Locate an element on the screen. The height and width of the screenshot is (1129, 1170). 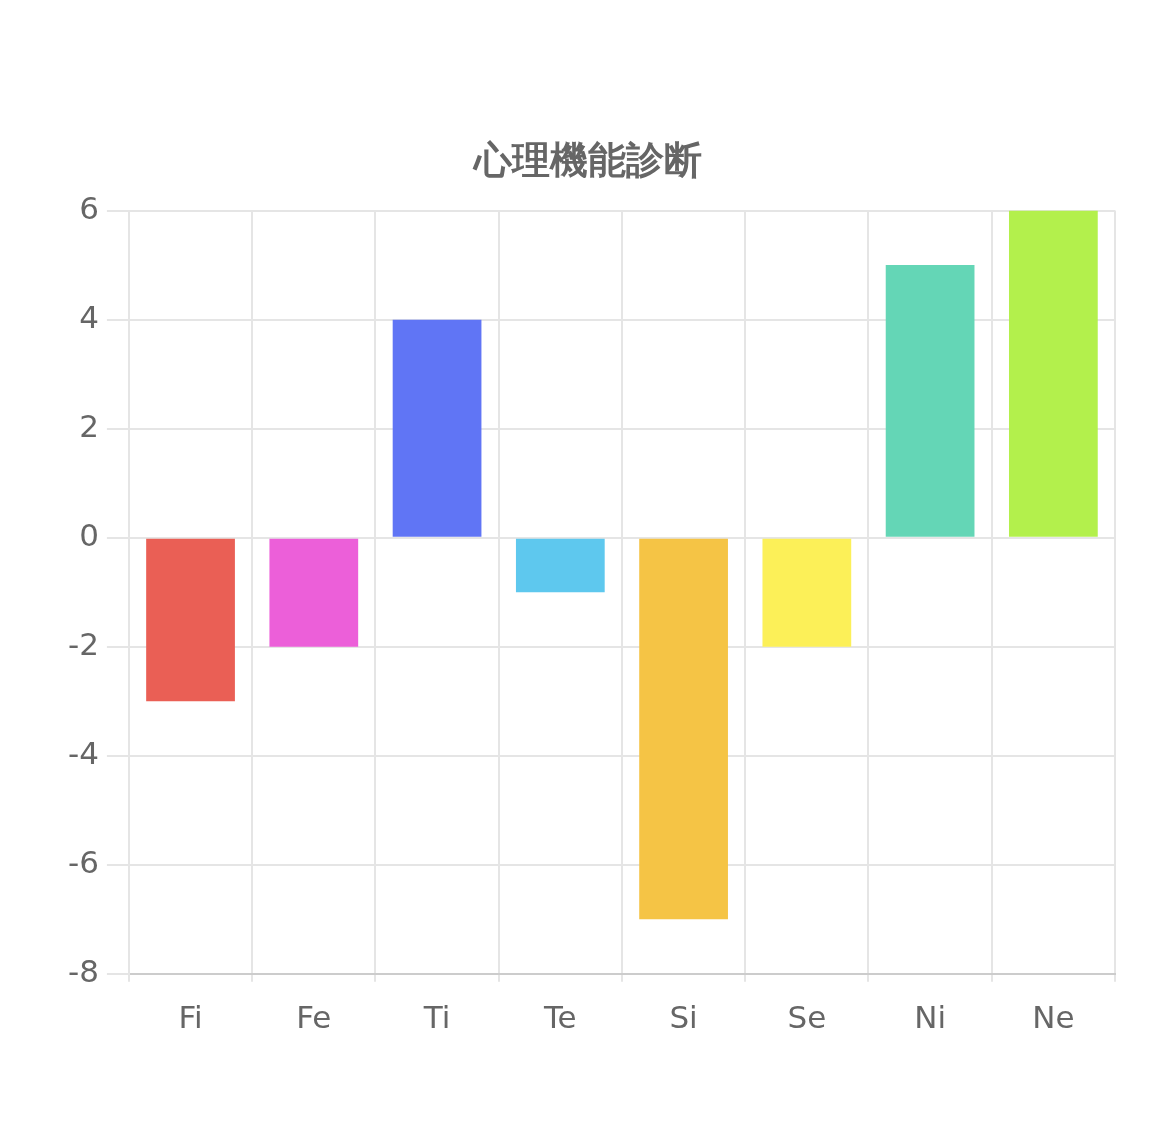
y-tick-label: 0 is located at coordinates (89, 534).